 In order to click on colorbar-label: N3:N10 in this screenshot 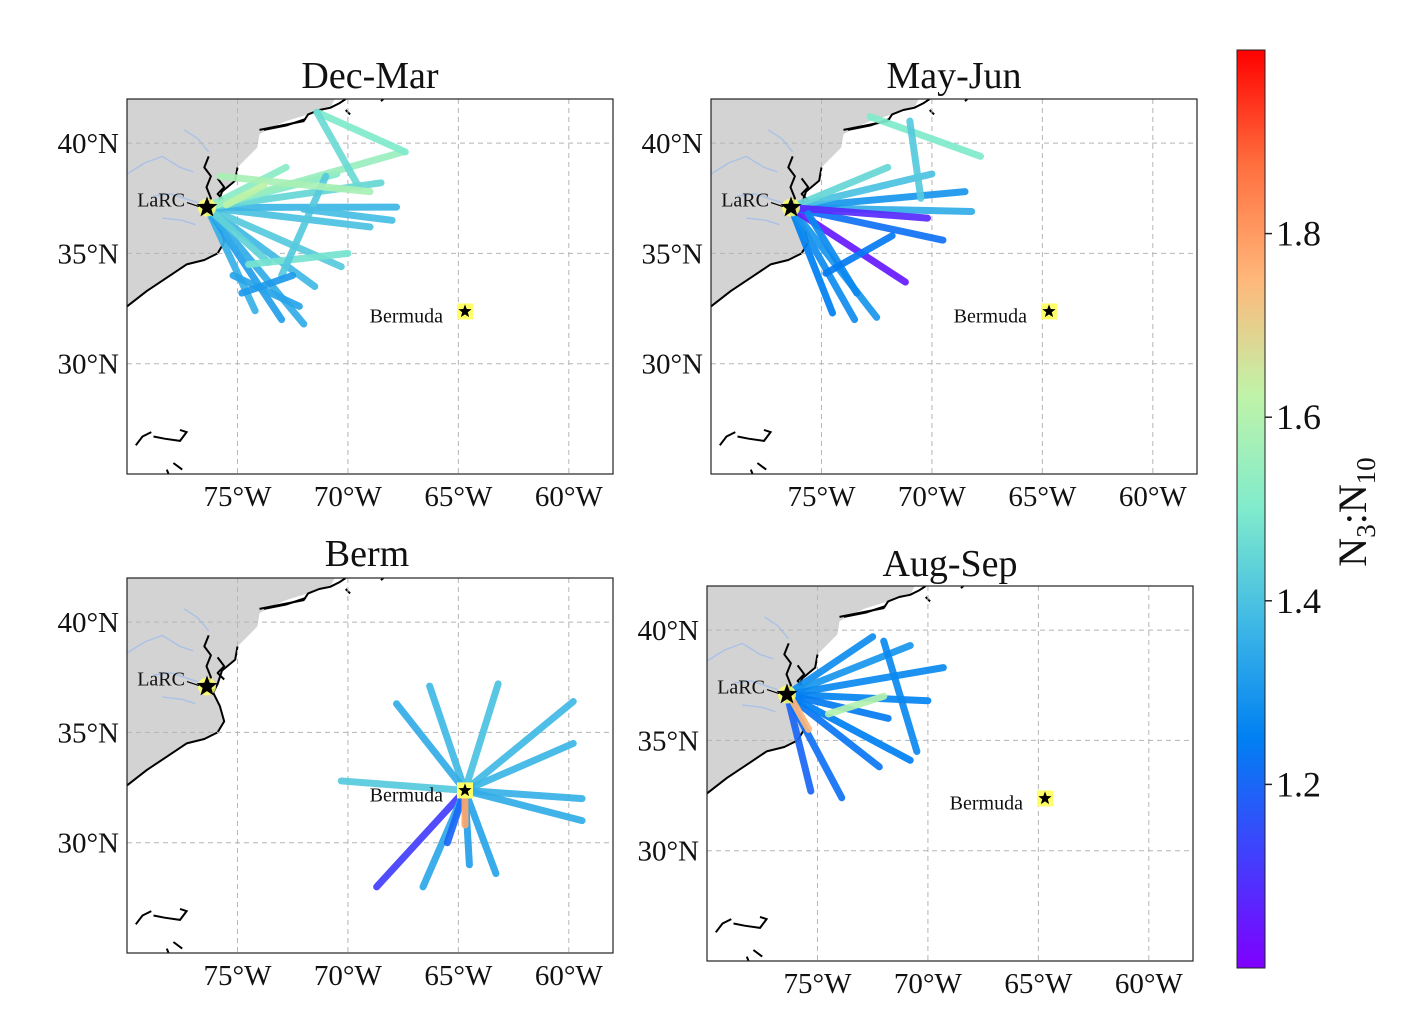, I will do `click(1355, 511)`.